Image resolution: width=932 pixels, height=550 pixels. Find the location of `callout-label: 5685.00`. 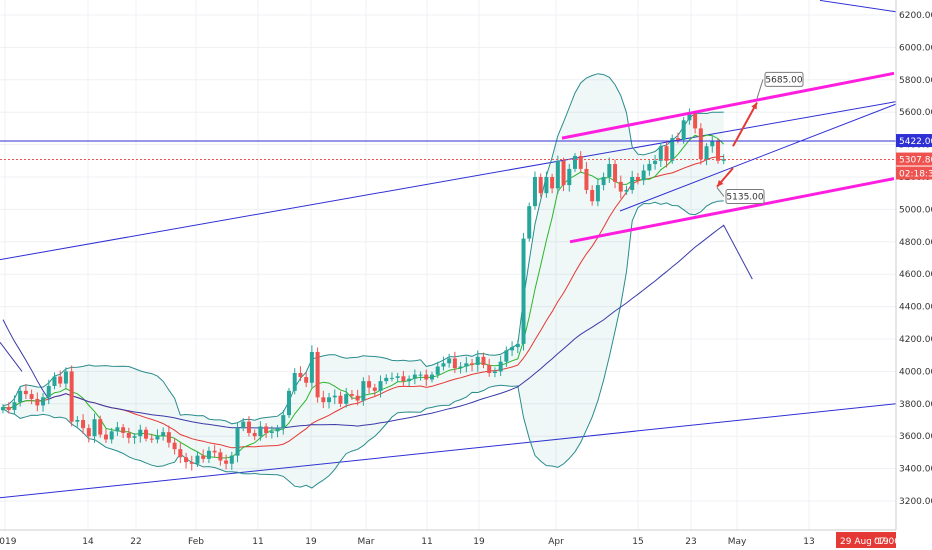

callout-label: 5685.00 is located at coordinates (783, 80).